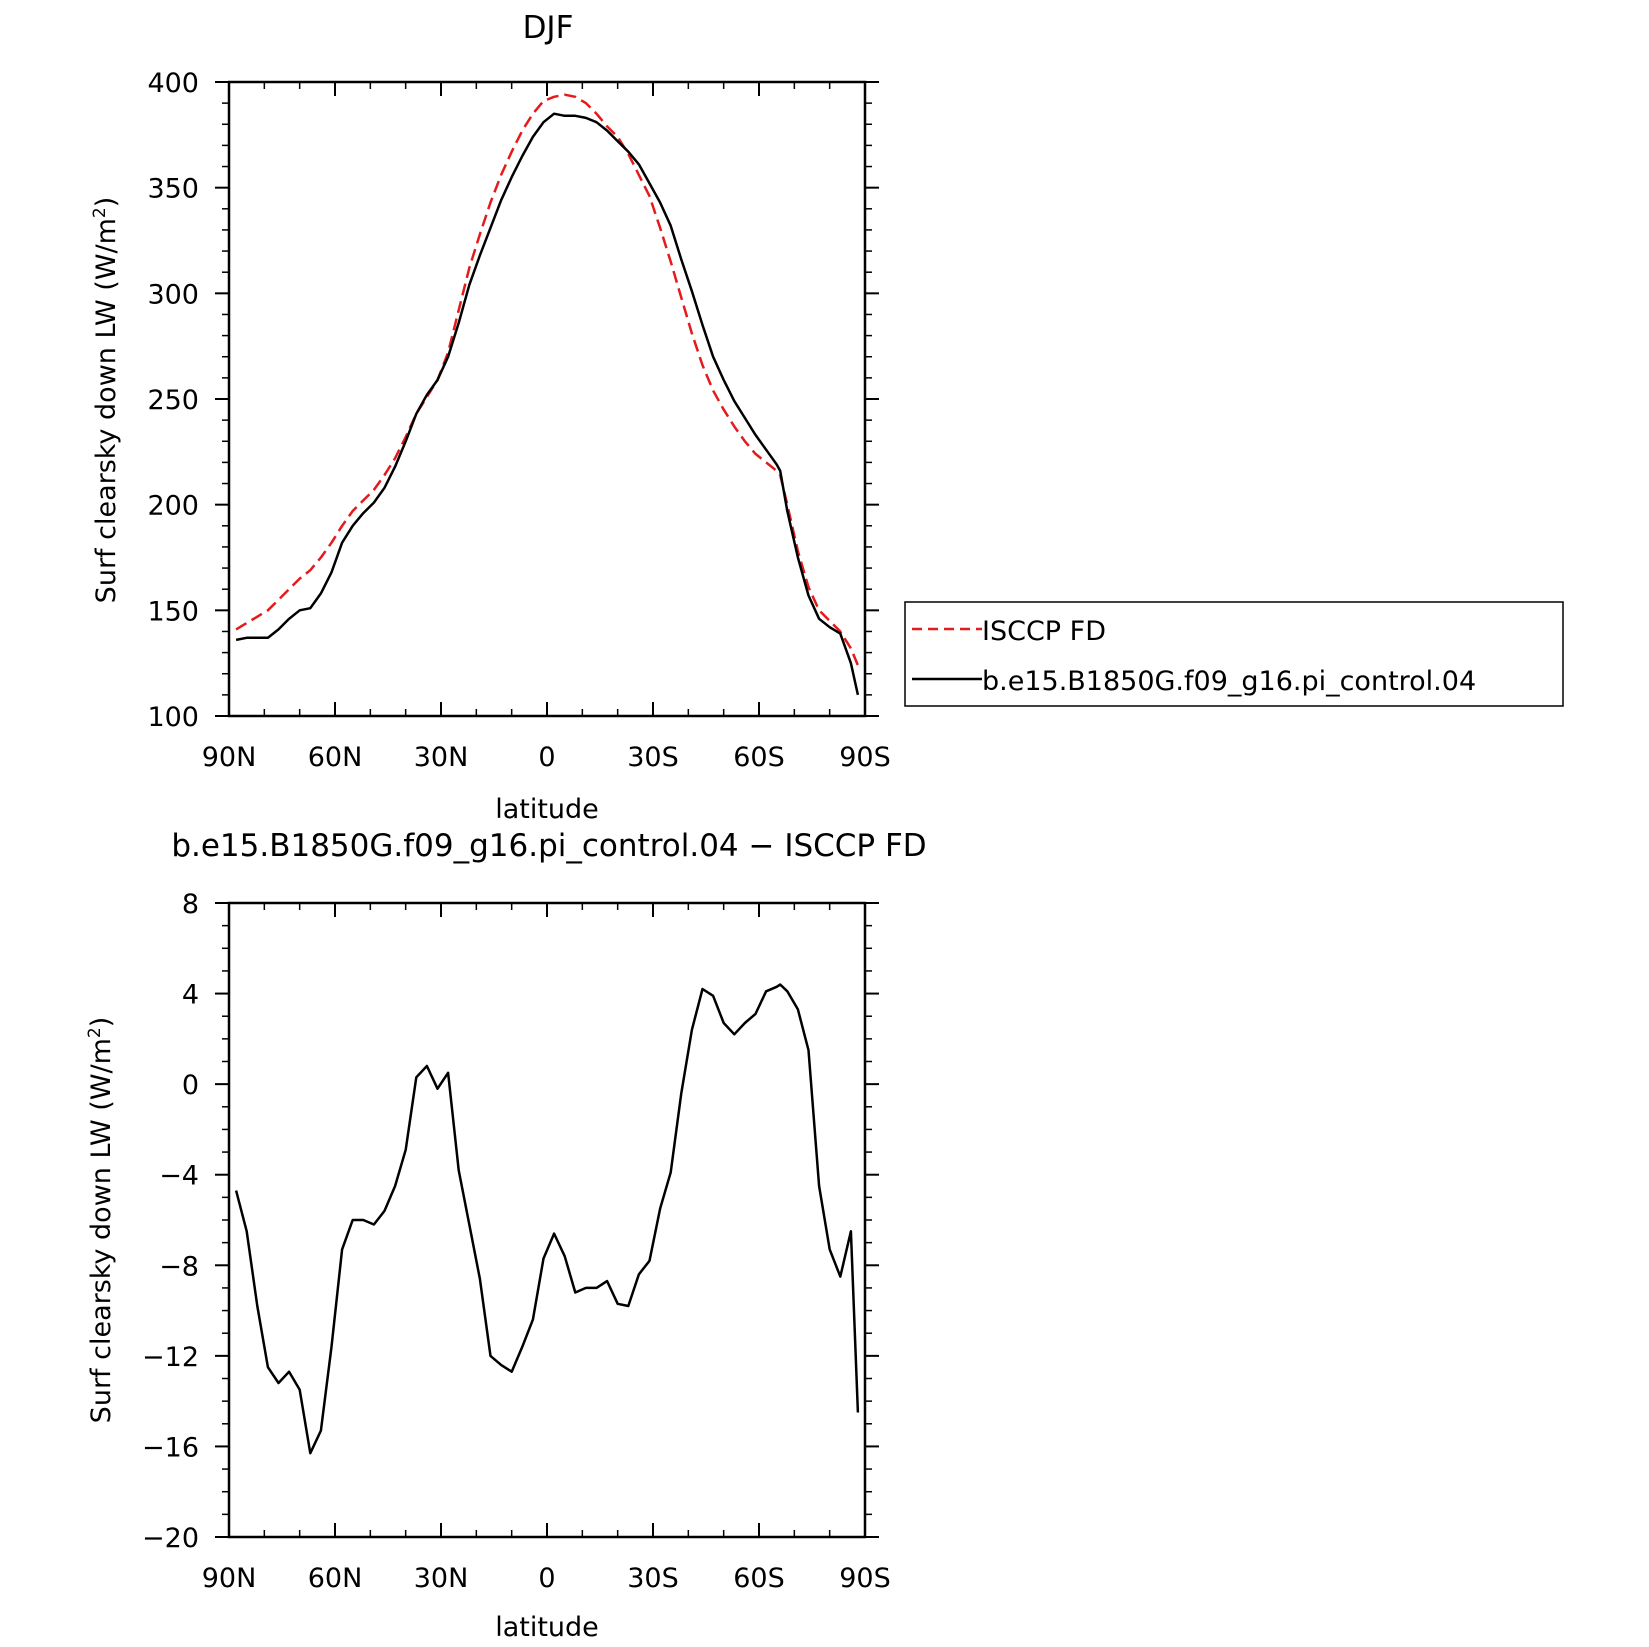 The height and width of the screenshot is (1647, 1649). I want to click on bottom-y-axis-title-end: ), so click(101, 1022).